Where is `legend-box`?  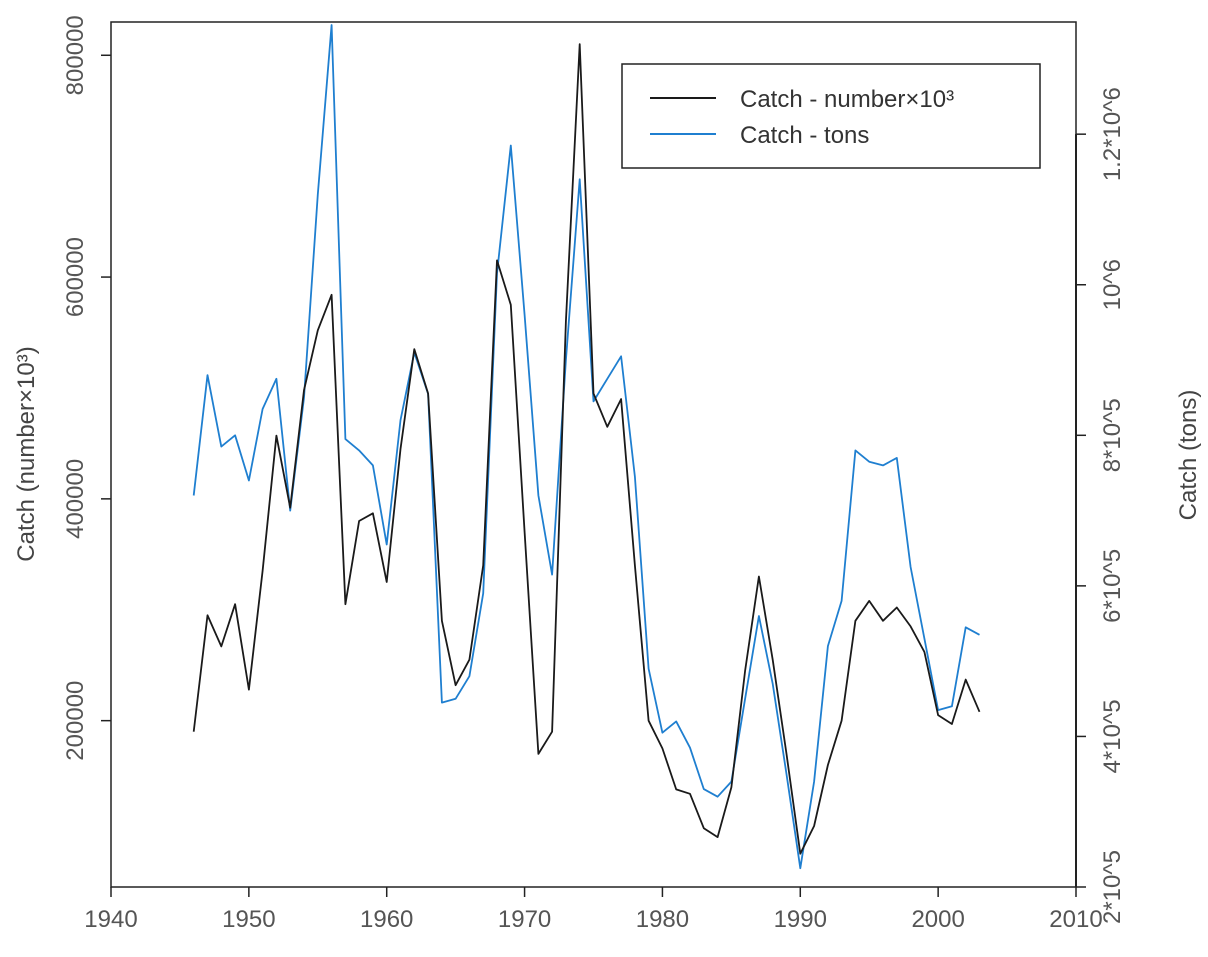
legend-box is located at coordinates (831, 116).